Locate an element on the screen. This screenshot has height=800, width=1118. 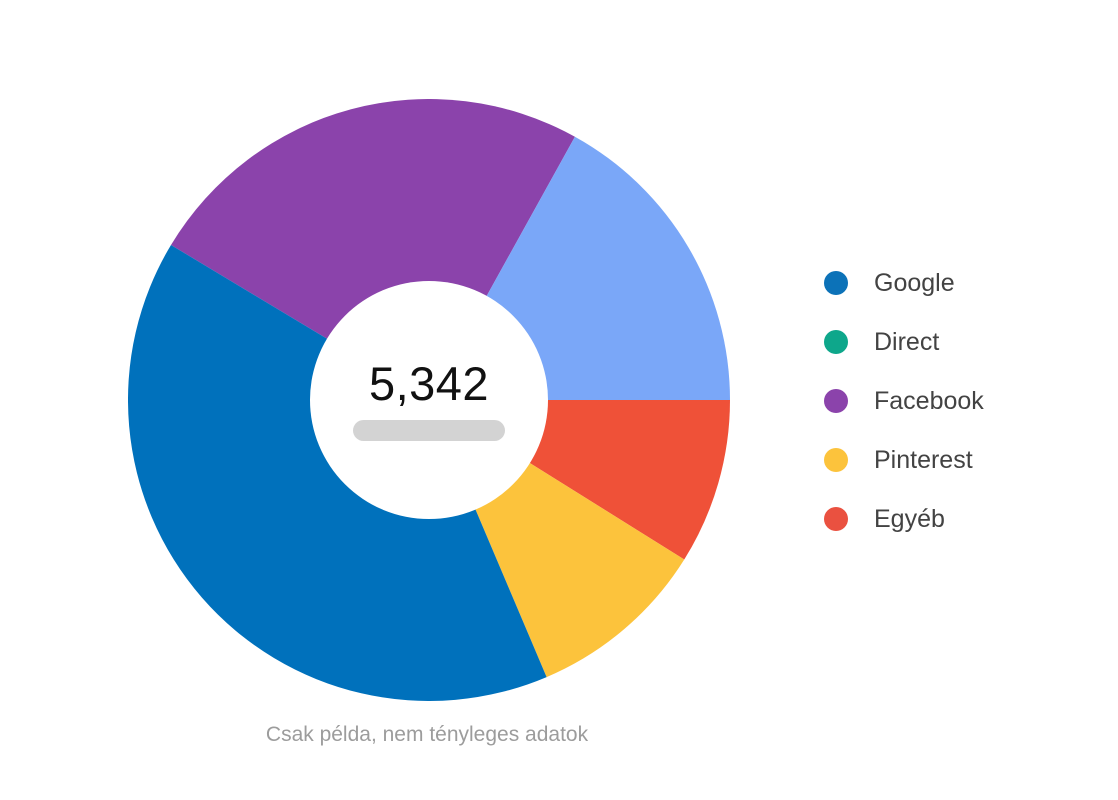
legend-label-facebook: Facebook is located at coordinates (929, 401).